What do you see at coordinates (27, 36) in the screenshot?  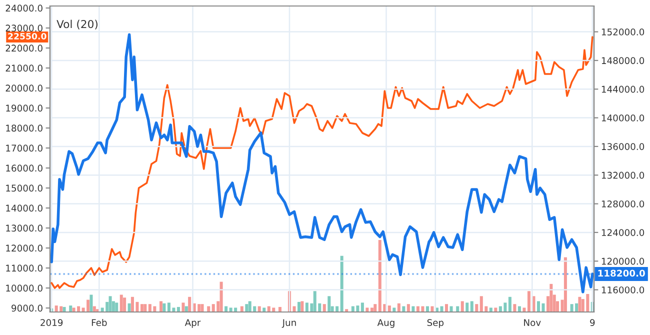 I see `text: 22550.0` at bounding box center [27, 36].